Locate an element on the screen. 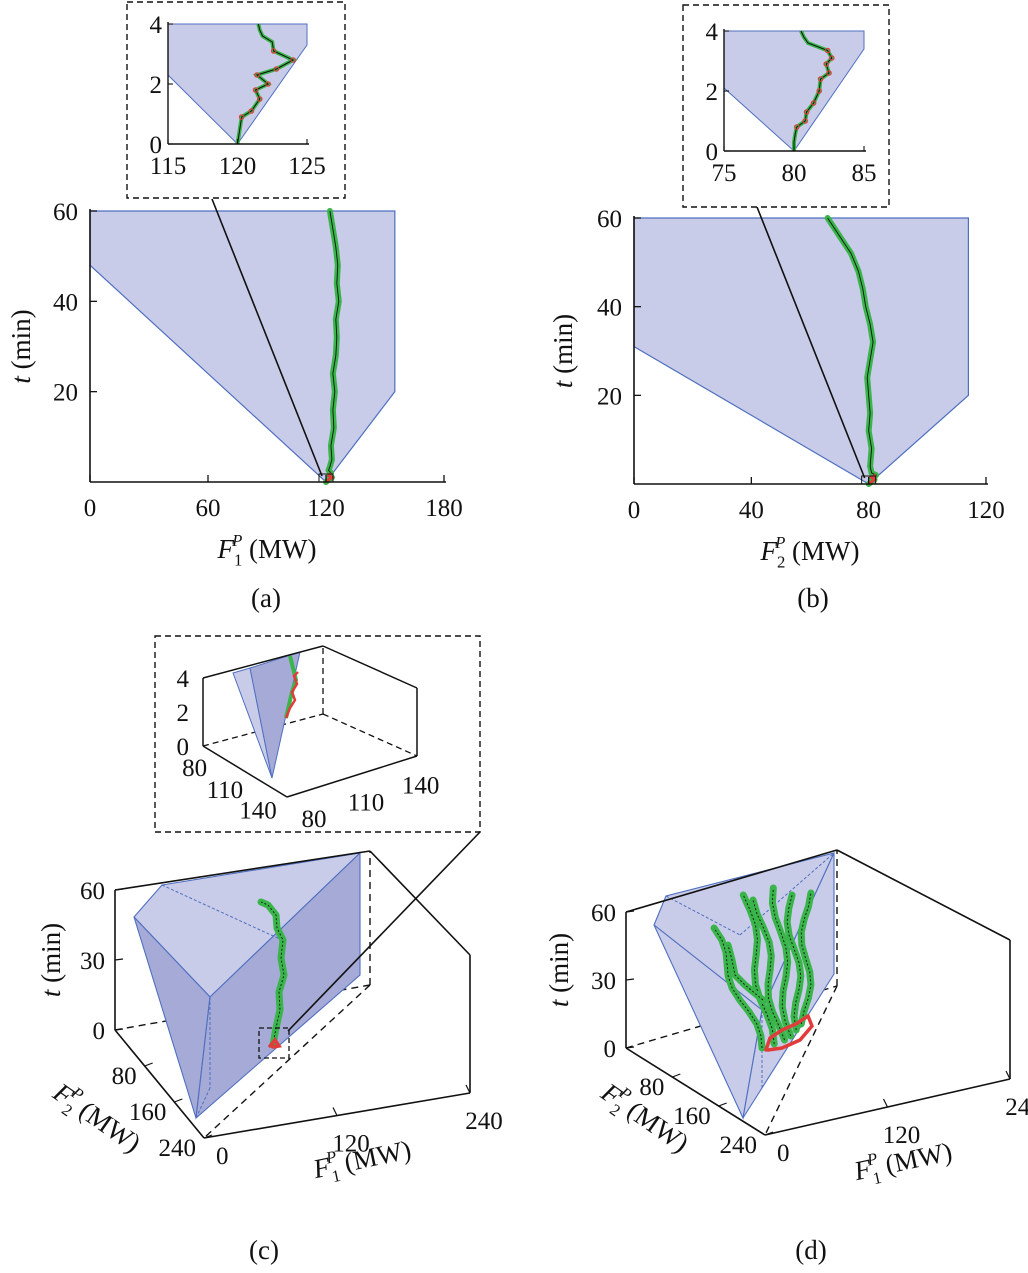 This screenshot has height=1273, width=1028. inset-y-tick-label: 80 is located at coordinates (194, 768).